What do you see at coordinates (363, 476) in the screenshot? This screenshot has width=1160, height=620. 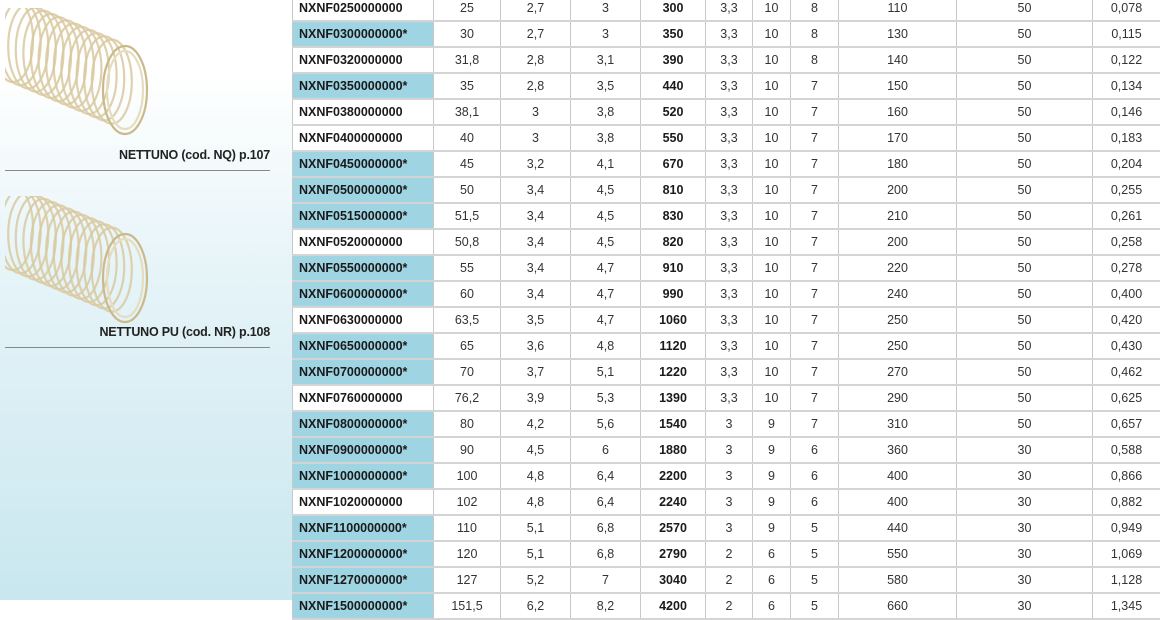 I see `product-code: NXNF1000000000*` at bounding box center [363, 476].